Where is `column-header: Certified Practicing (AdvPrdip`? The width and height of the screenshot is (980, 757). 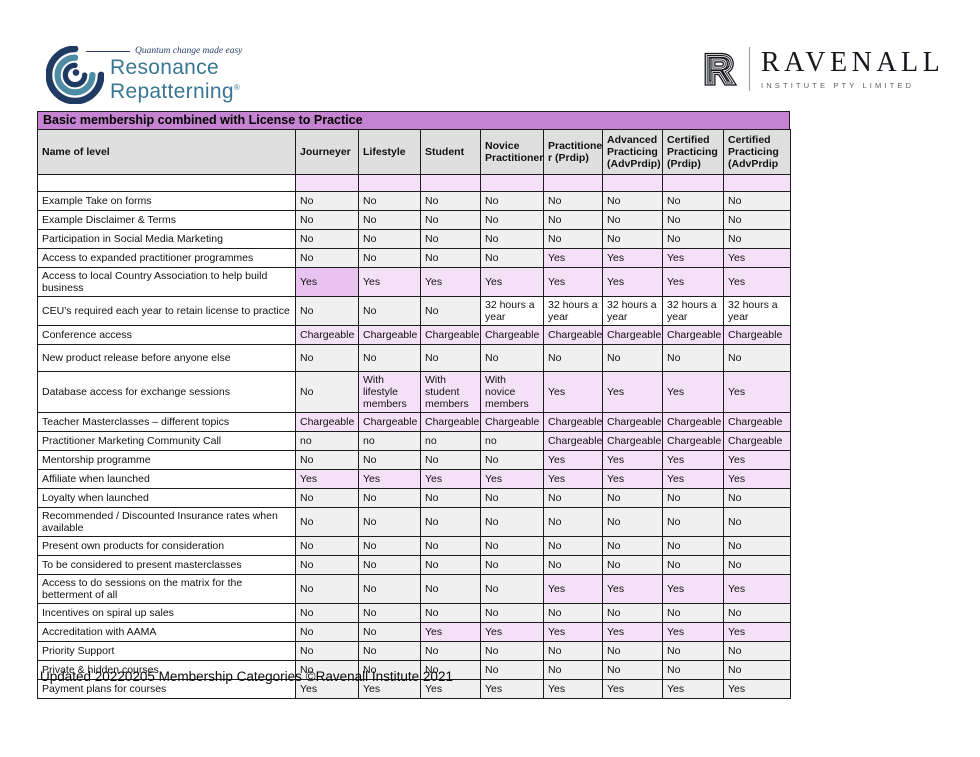 column-header: Certified Practicing (AdvPrdip is located at coordinates (757, 152).